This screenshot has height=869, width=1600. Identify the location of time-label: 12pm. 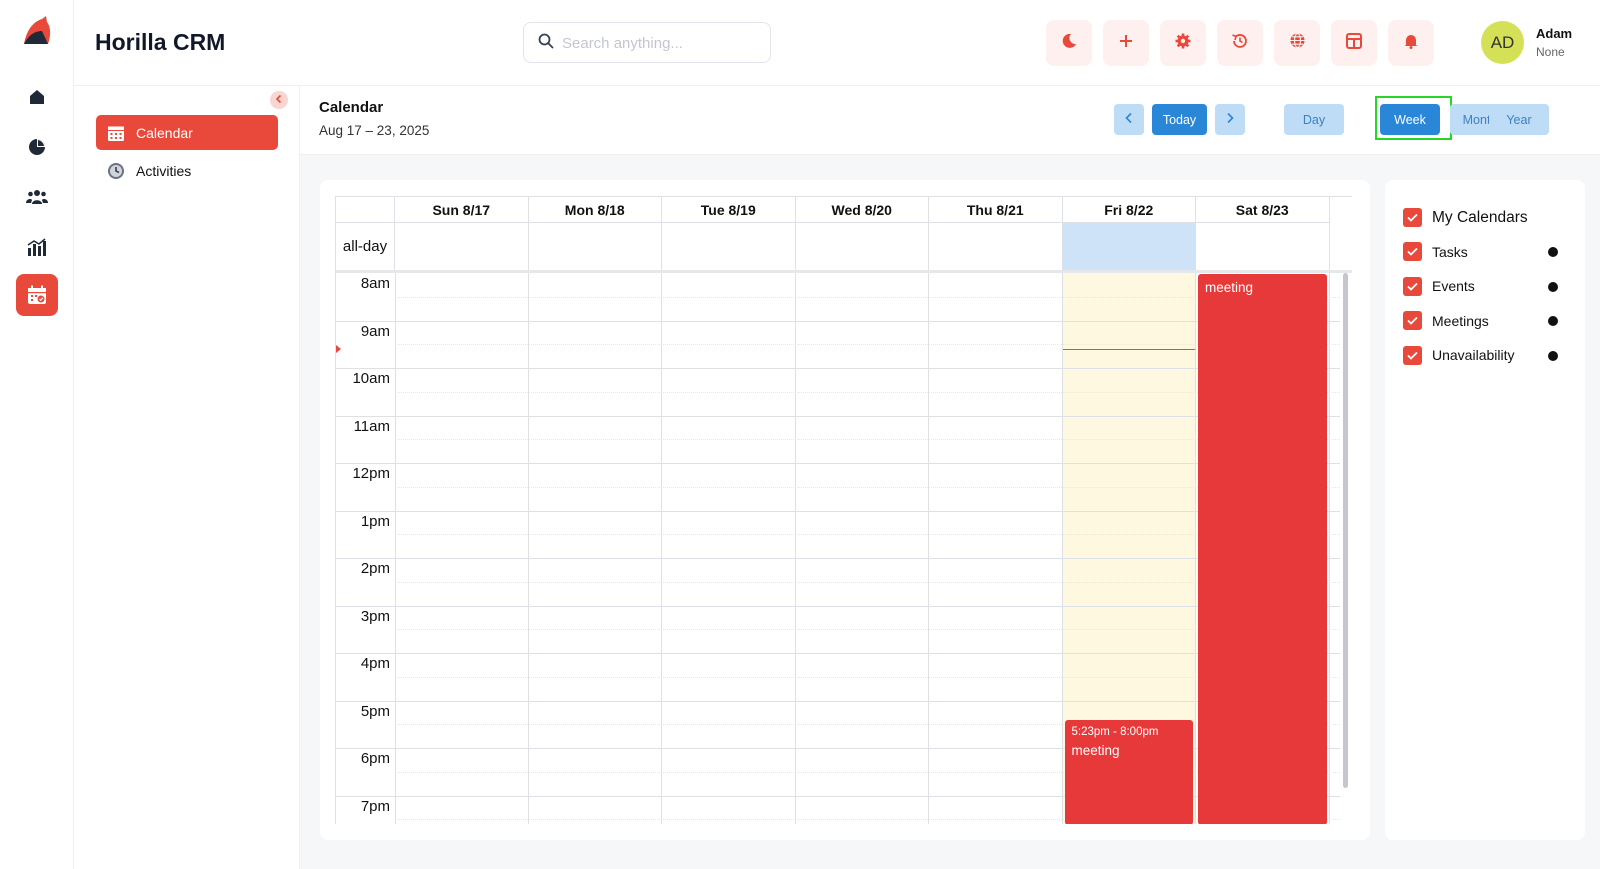
(371, 473).